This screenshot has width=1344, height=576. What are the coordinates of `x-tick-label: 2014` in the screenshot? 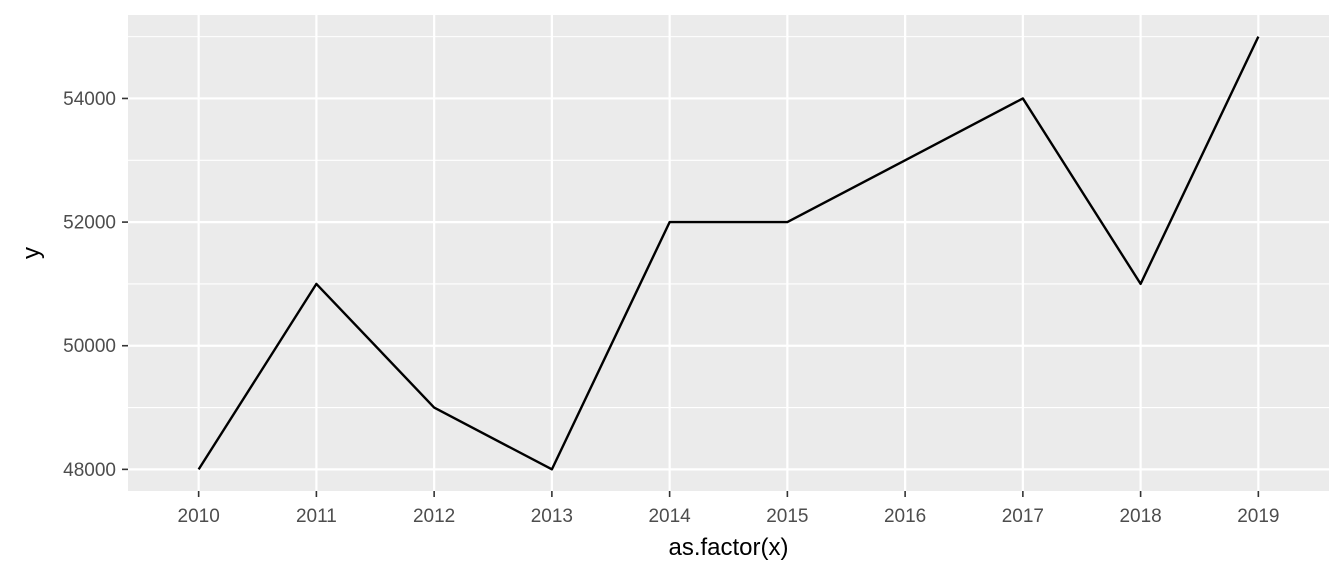 It's located at (669, 516).